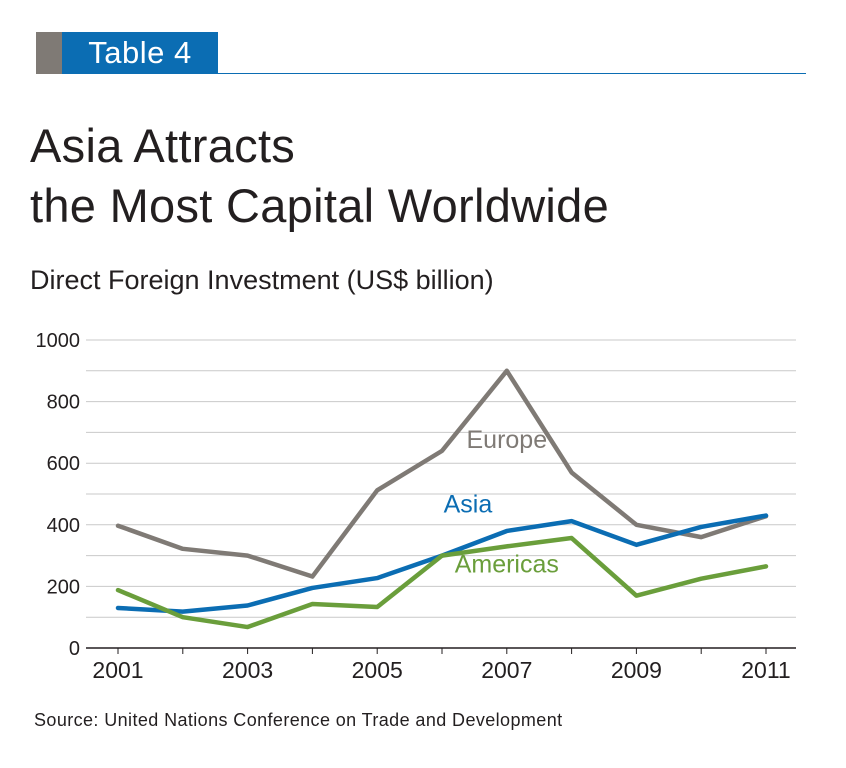 The image size is (846, 768). Describe the element at coordinates (442, 582) in the screenshot. I see `series-line-americas` at that location.